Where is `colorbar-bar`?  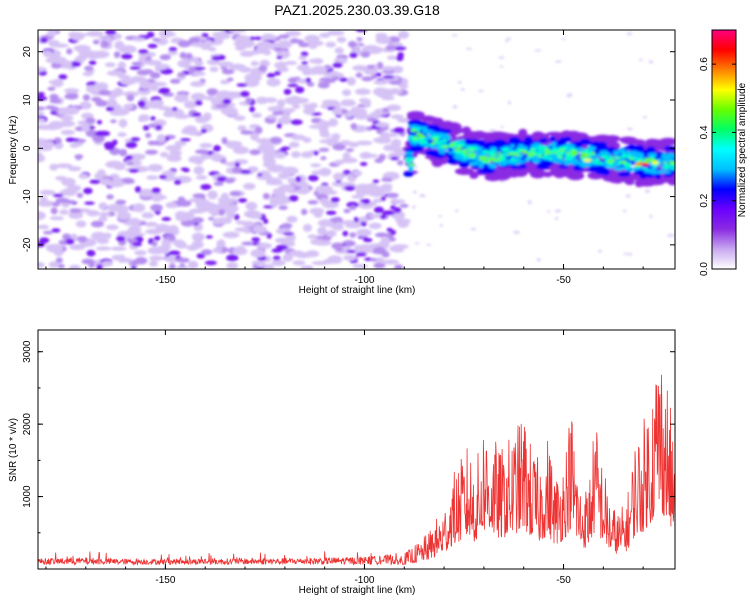 colorbar-bar is located at coordinates (724, 149).